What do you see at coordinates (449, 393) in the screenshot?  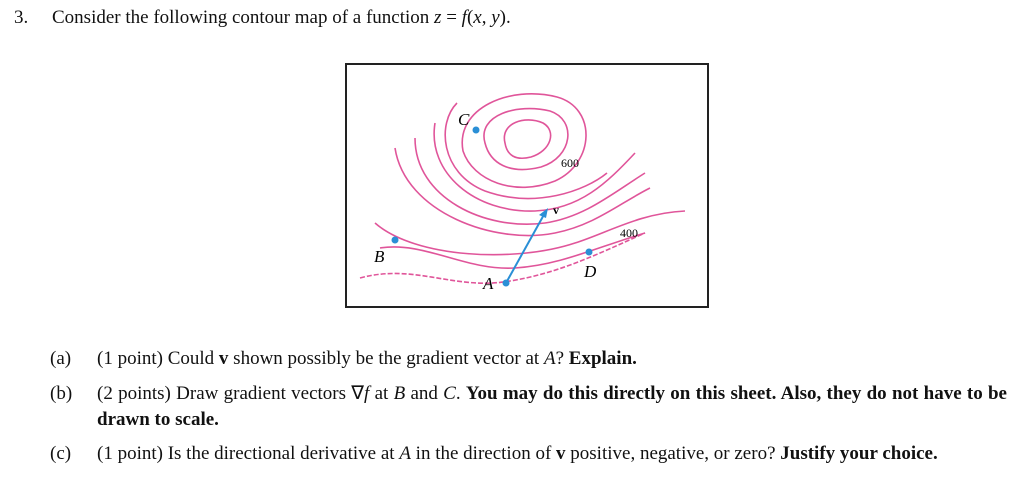 I see `math: C` at bounding box center [449, 393].